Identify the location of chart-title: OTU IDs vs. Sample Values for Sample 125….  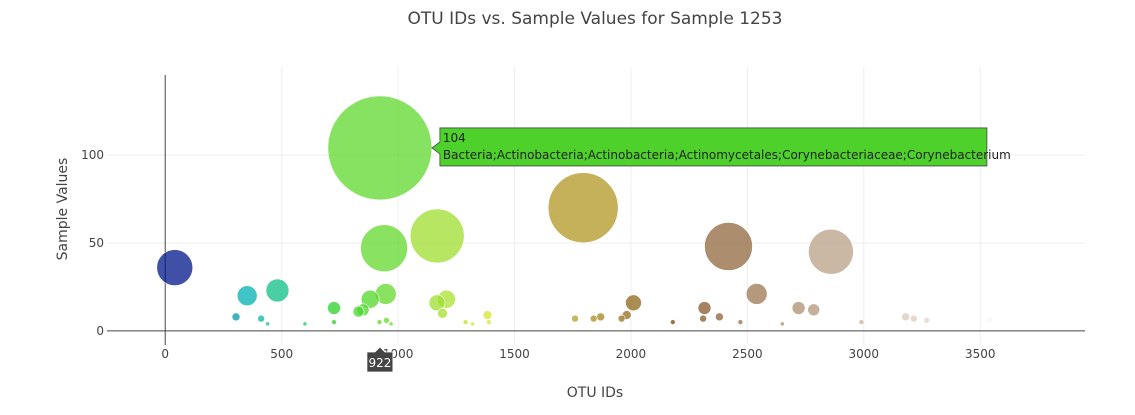
(595, 19).